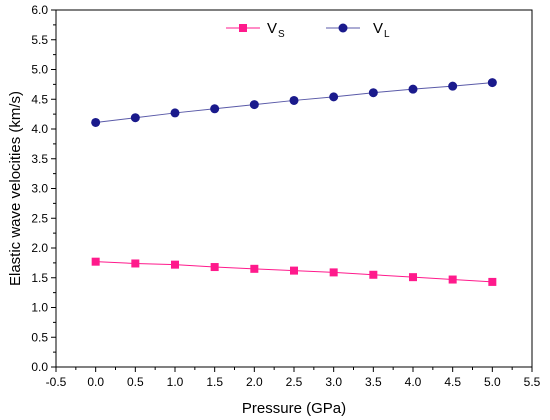 This screenshot has width=550, height=420. Describe the element at coordinates (39, 218) in the screenshot. I see `y-tick-label: 2.5` at that location.